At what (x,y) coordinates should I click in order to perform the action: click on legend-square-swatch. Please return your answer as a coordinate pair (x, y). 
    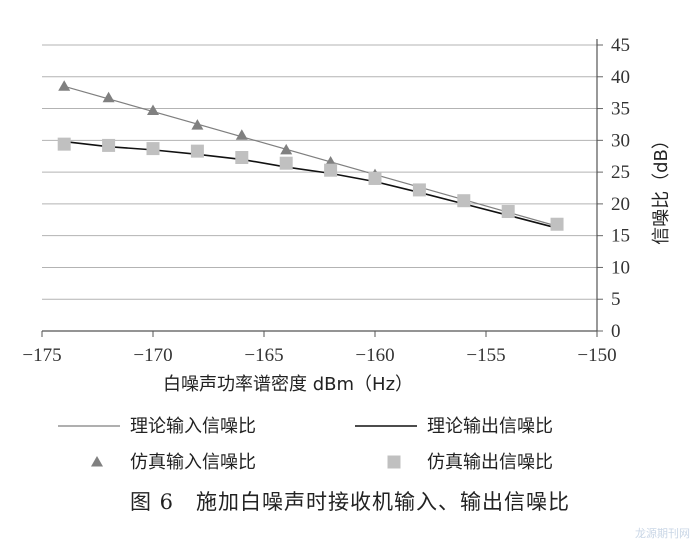
    Looking at the image, I should click on (394, 462).